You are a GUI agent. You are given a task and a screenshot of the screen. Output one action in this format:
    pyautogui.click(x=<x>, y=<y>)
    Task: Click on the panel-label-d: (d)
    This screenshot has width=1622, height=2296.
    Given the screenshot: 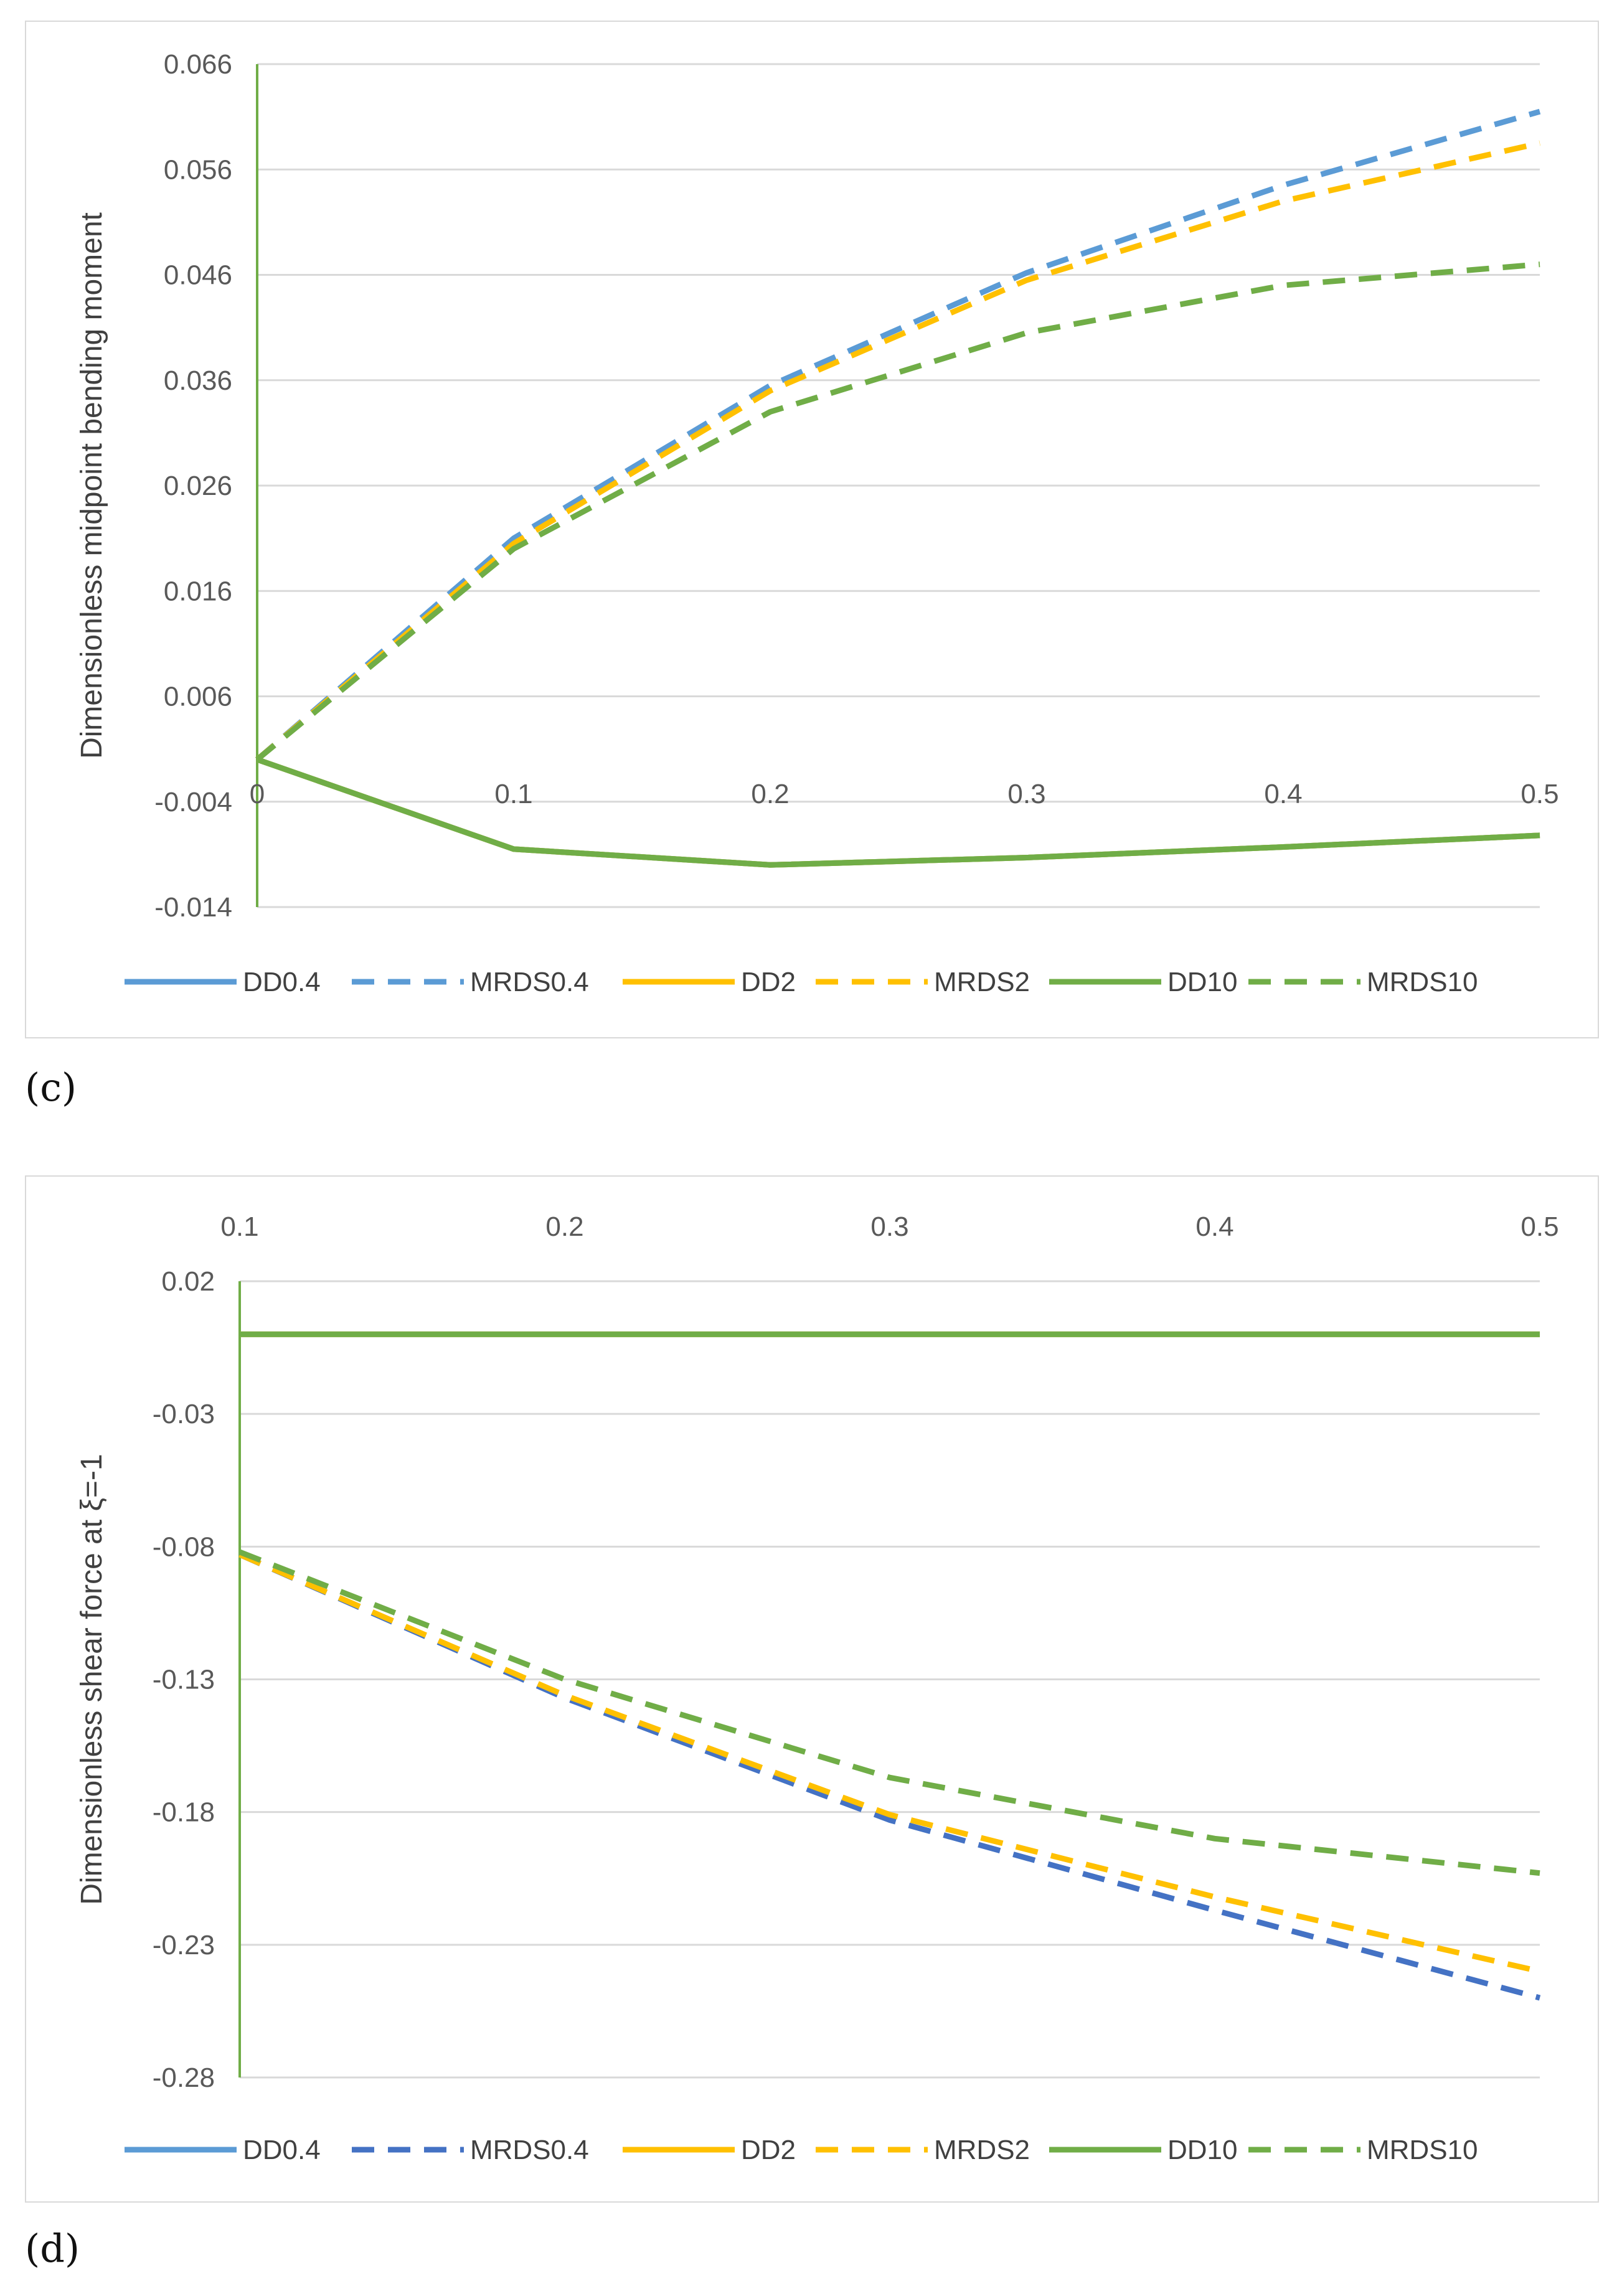 What is the action you would take?
    pyautogui.click(x=52, y=2248)
    